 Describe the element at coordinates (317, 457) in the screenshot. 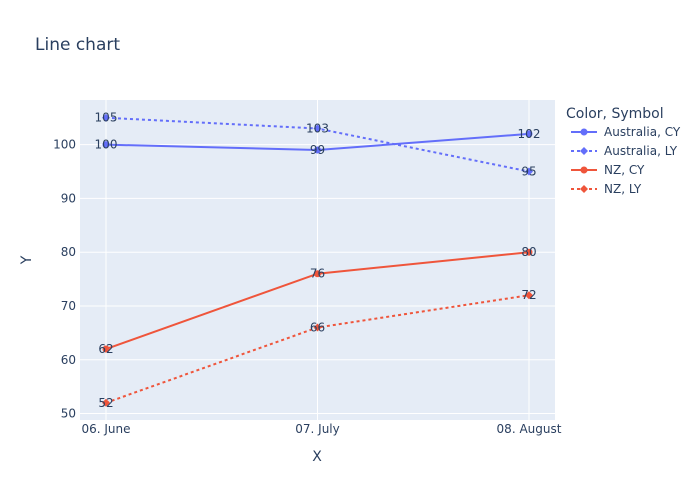

I see `x-axis-title: X` at that location.